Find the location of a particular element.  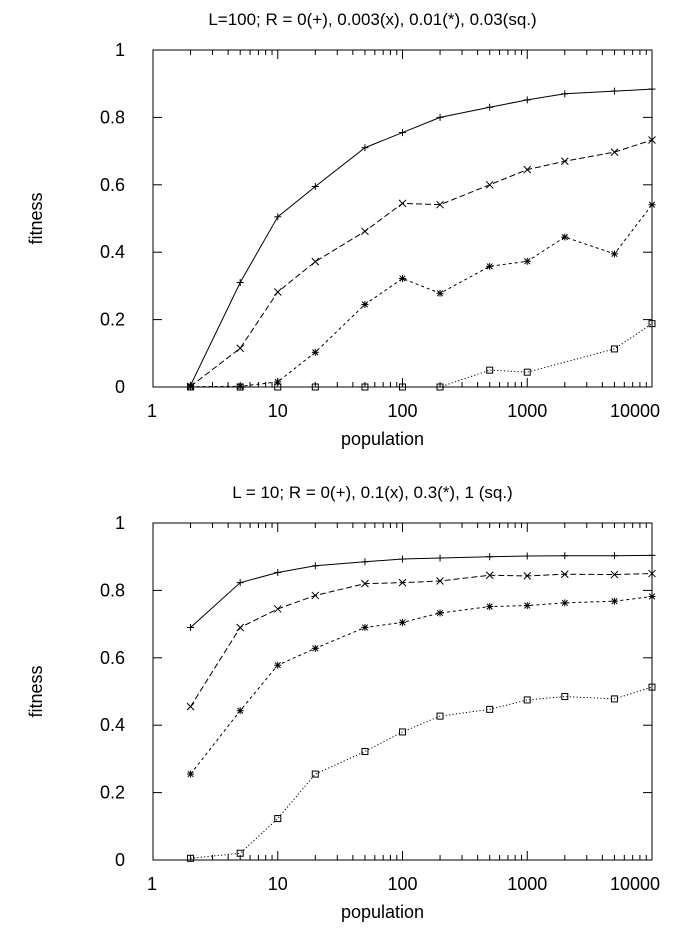

x-tick-label: 1000 is located at coordinates (527, 411).